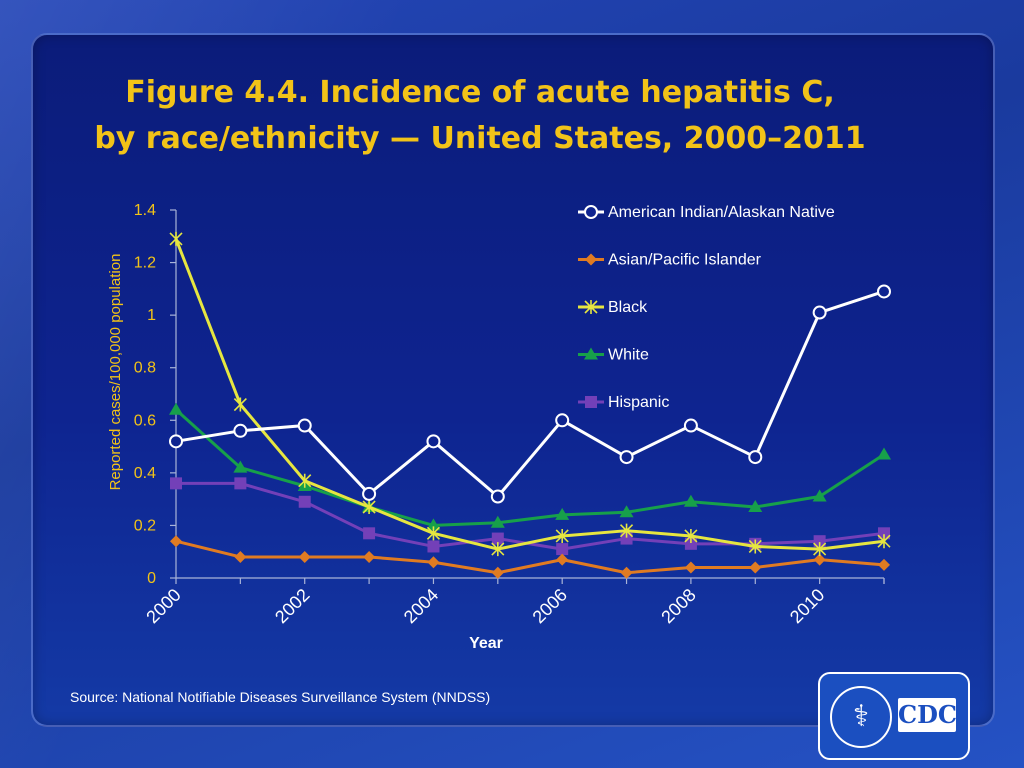 This screenshot has width=1024, height=768. I want to click on series-line-hispanic, so click(530, 516).